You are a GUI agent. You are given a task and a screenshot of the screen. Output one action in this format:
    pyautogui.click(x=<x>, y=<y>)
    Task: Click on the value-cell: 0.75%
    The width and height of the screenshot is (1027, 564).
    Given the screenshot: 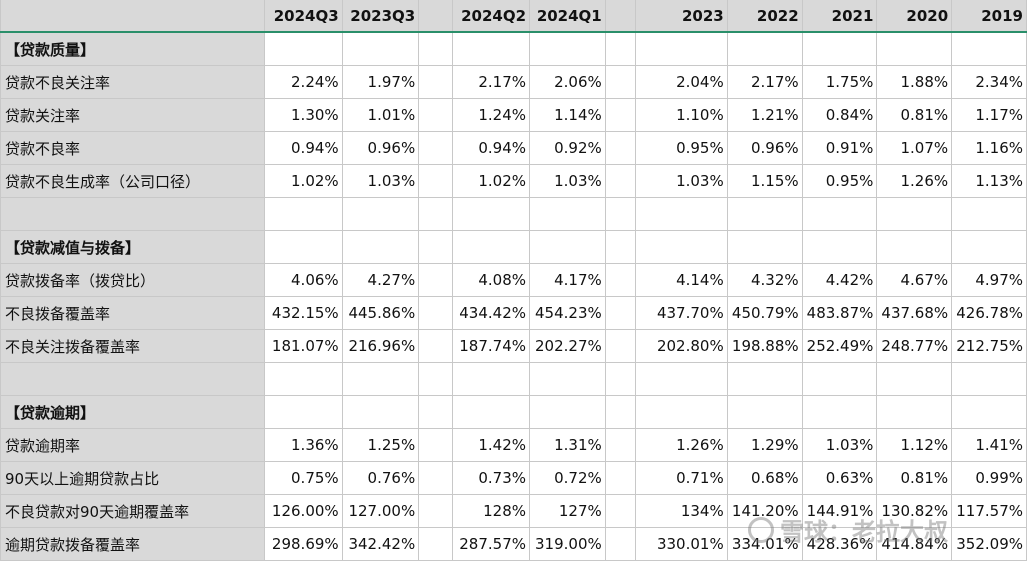 What is the action you would take?
    pyautogui.click(x=303, y=478)
    